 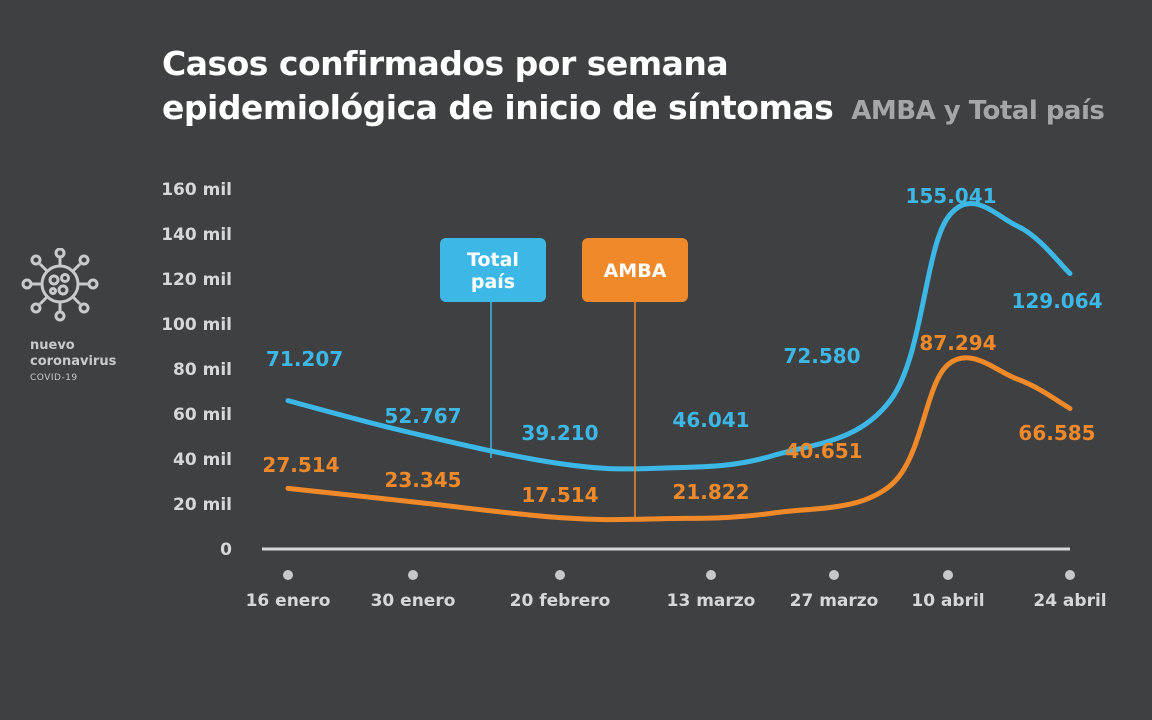 I want to click on data-label: 87.294, so click(x=957, y=343).